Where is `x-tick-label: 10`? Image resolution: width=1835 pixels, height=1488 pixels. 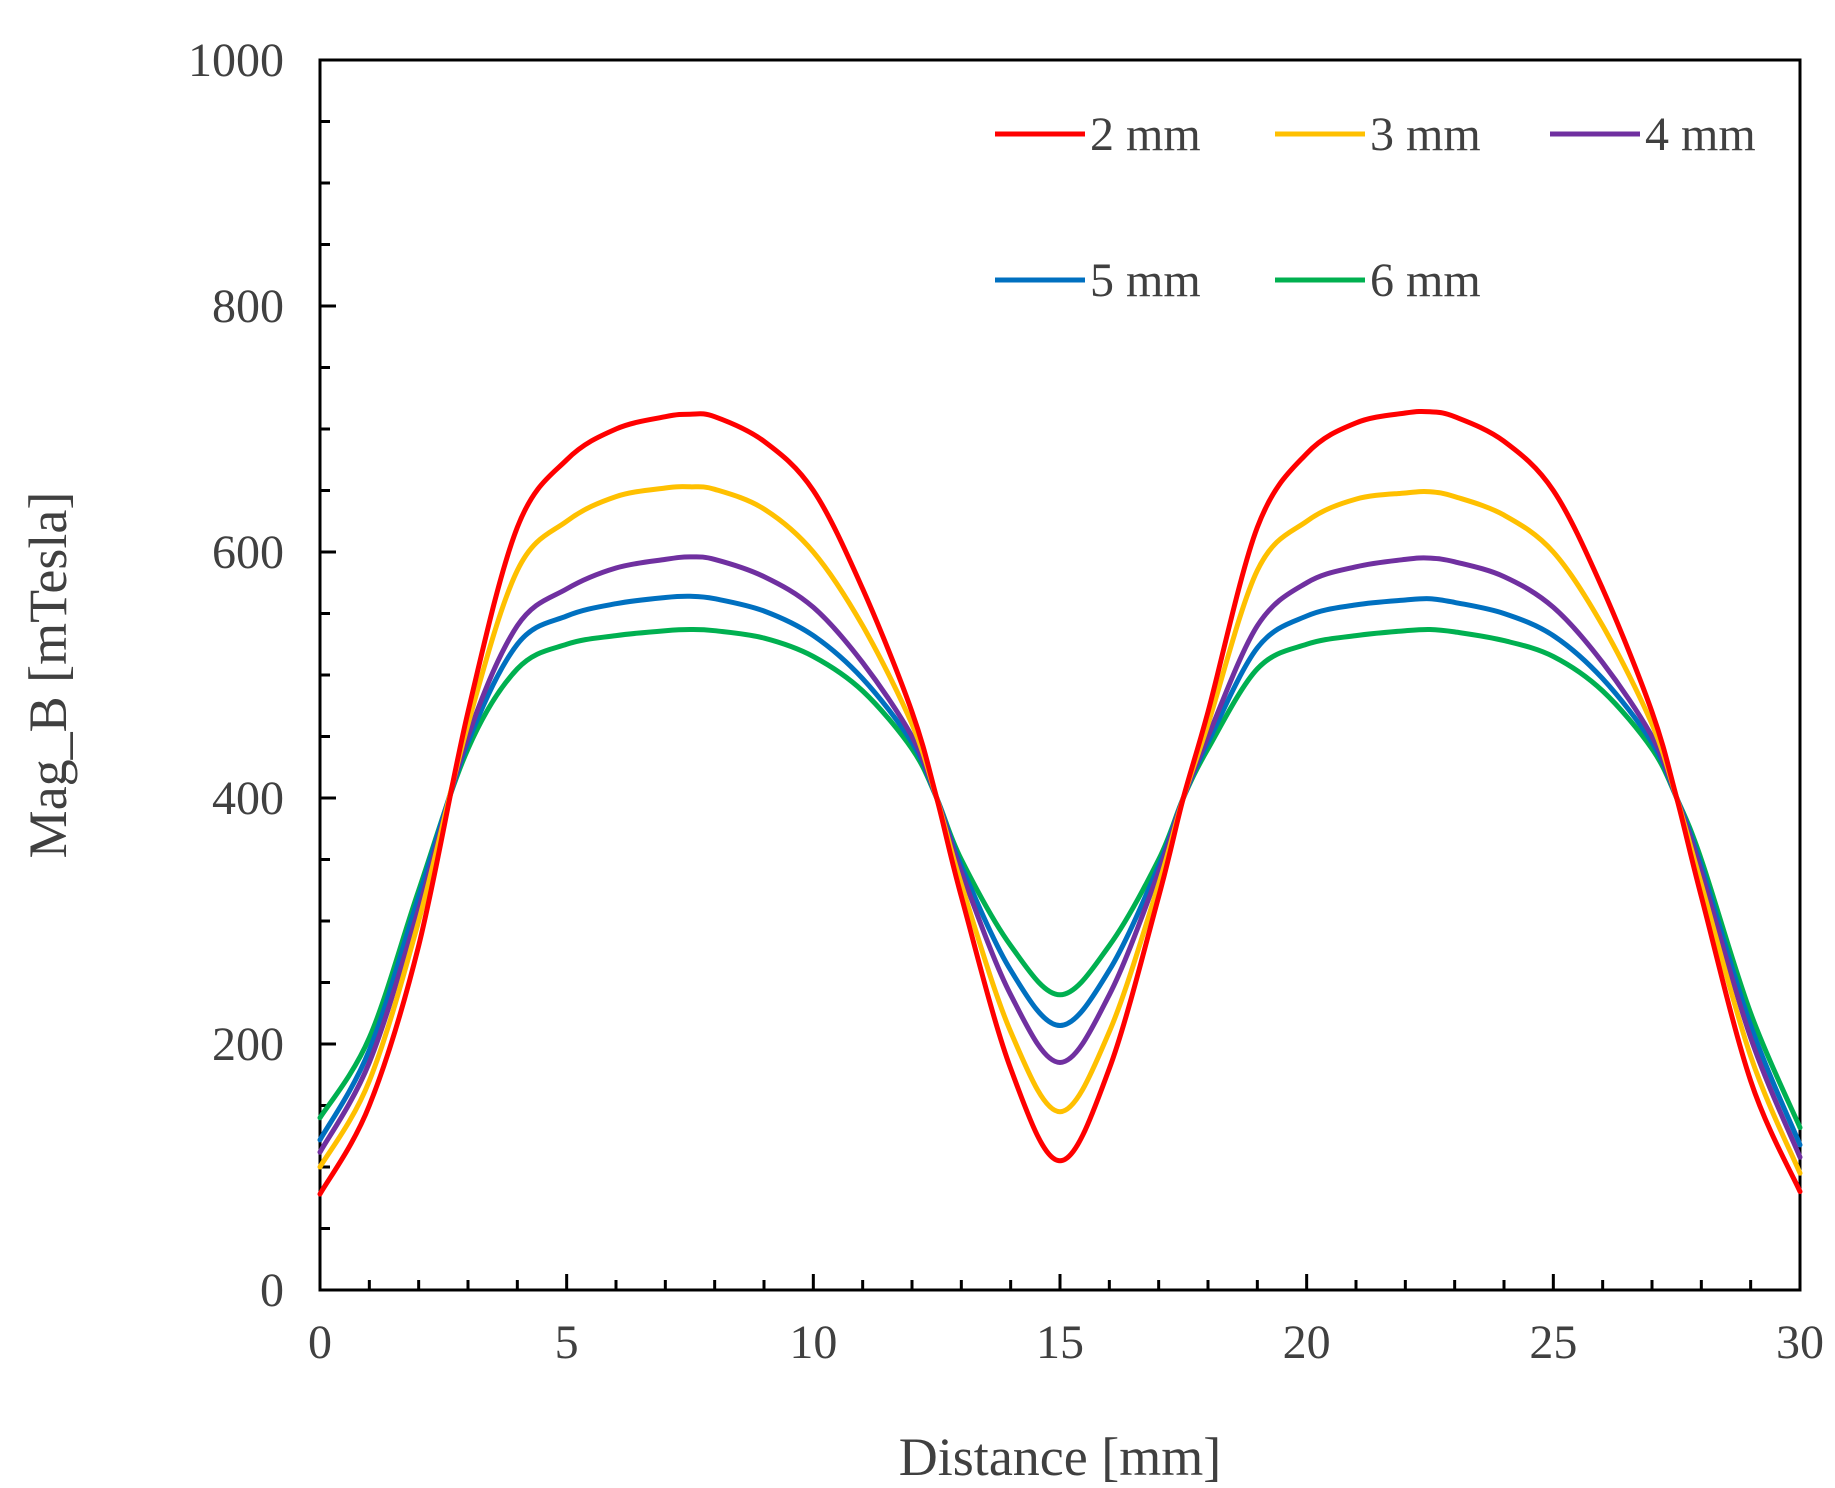
x-tick-label: 10 is located at coordinates (813, 1342).